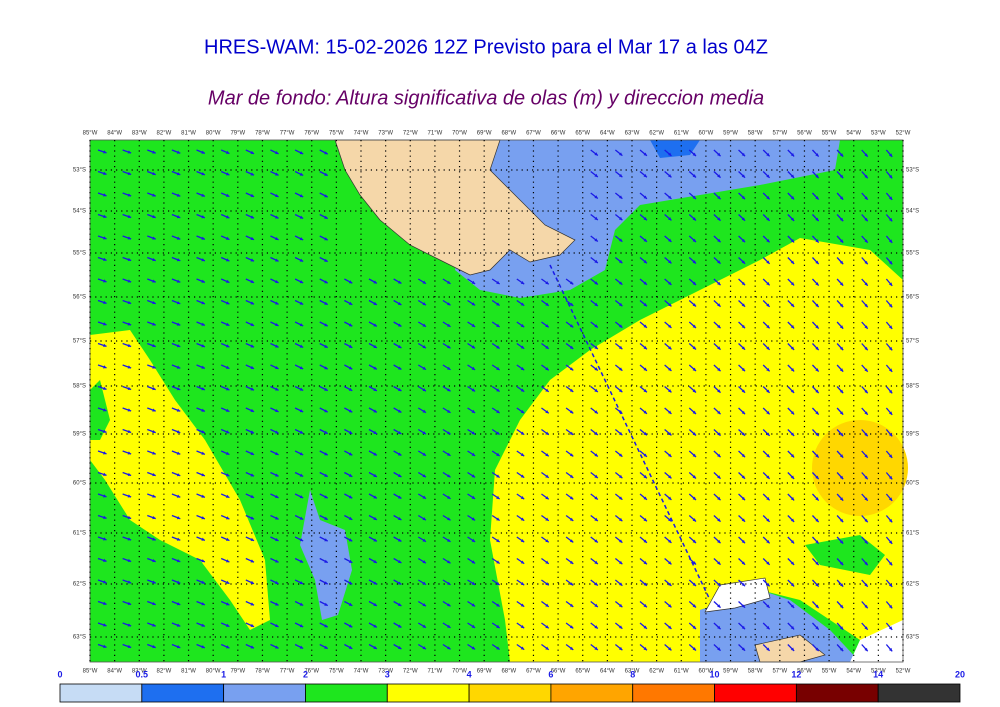 This screenshot has width=1000, height=707. I want to click on lon-label: 77°W, so click(287, 134).